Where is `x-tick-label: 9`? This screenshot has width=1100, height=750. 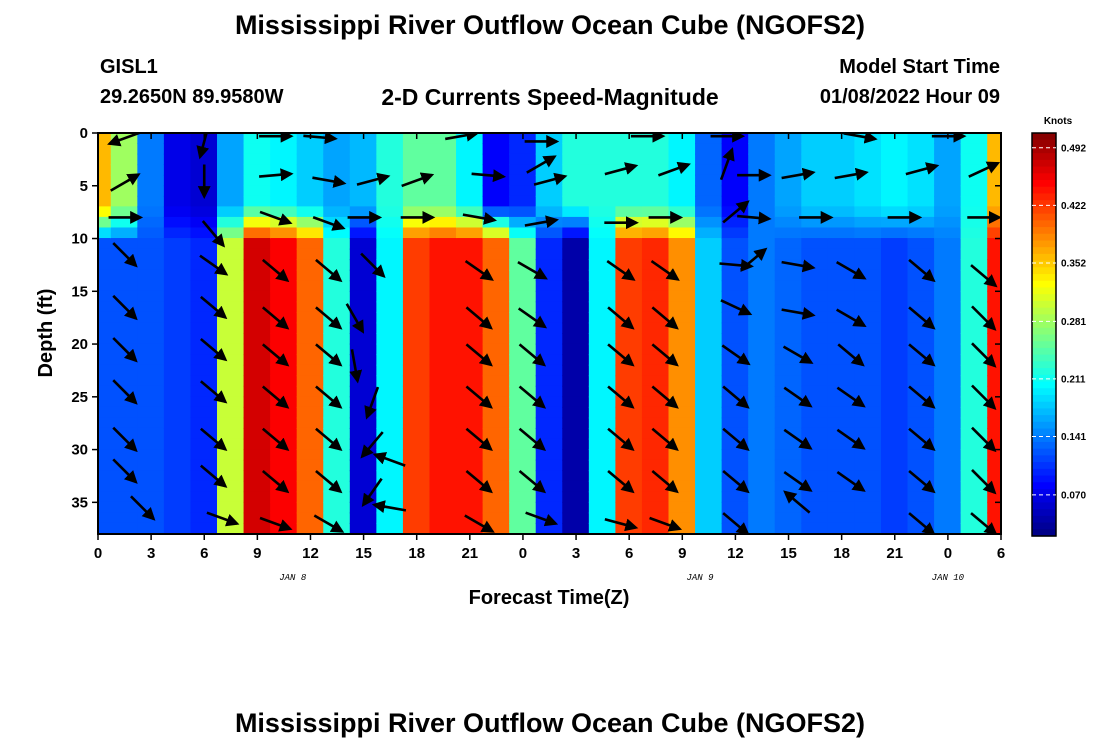
x-tick-label: 9 is located at coordinates (682, 553).